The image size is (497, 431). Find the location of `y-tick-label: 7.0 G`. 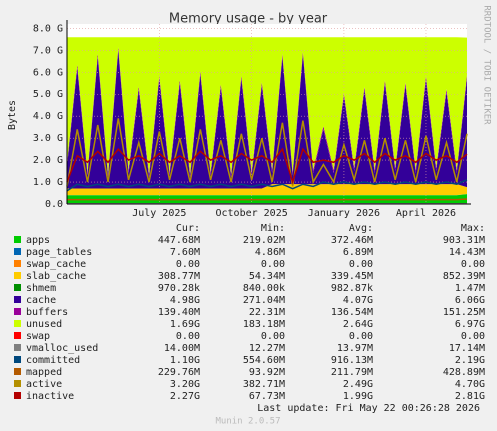

y-tick-label: 7.0 G is located at coordinates (48, 50).